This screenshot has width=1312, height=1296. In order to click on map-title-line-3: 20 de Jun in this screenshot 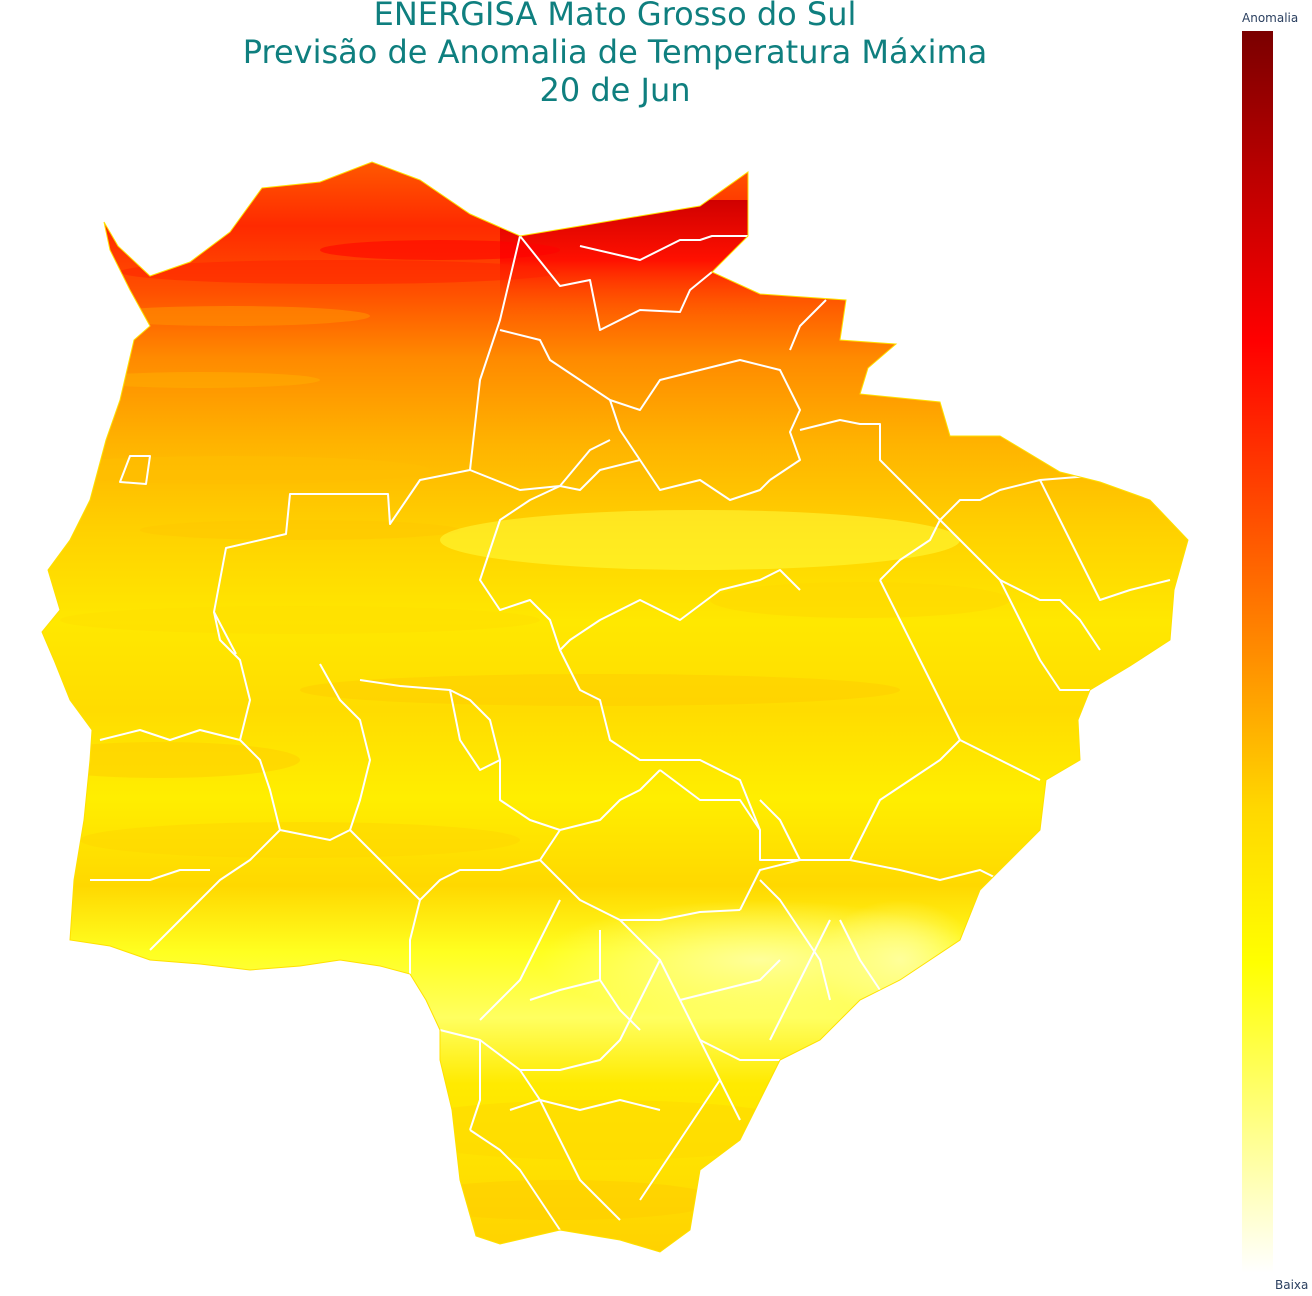, I will do `click(615, 90)`.